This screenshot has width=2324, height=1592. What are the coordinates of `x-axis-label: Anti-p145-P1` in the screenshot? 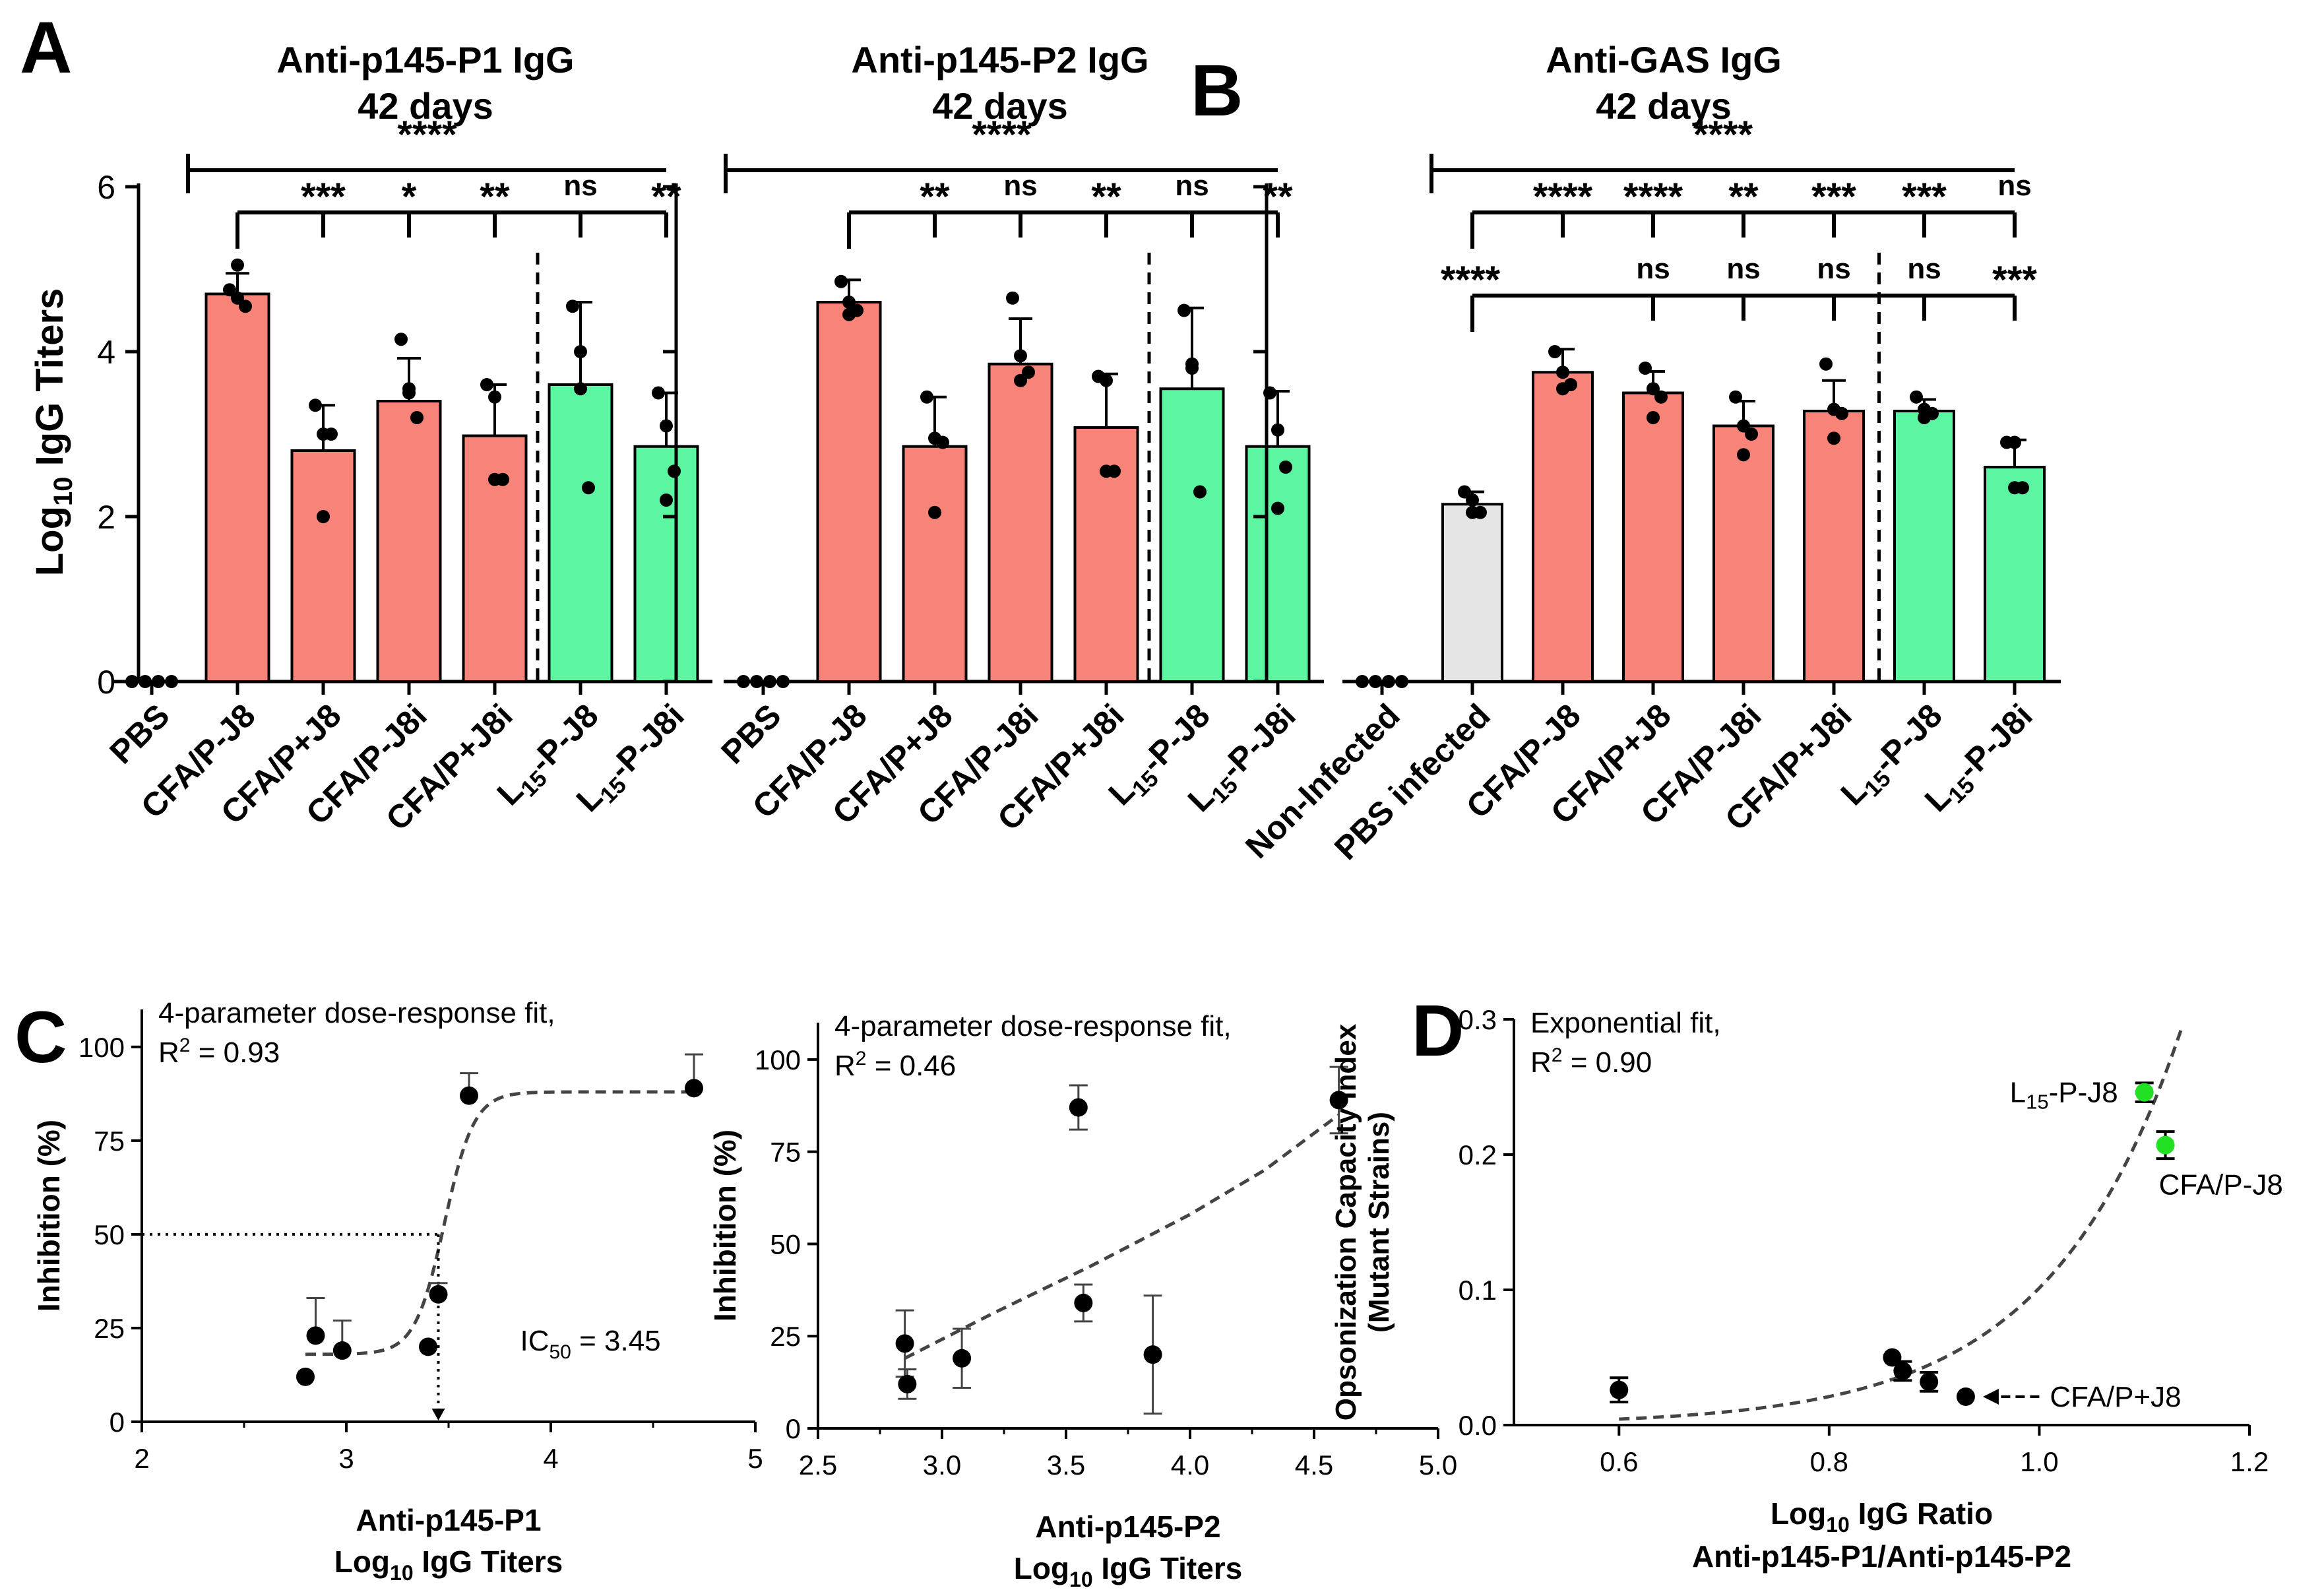 It's located at (448, 1520).